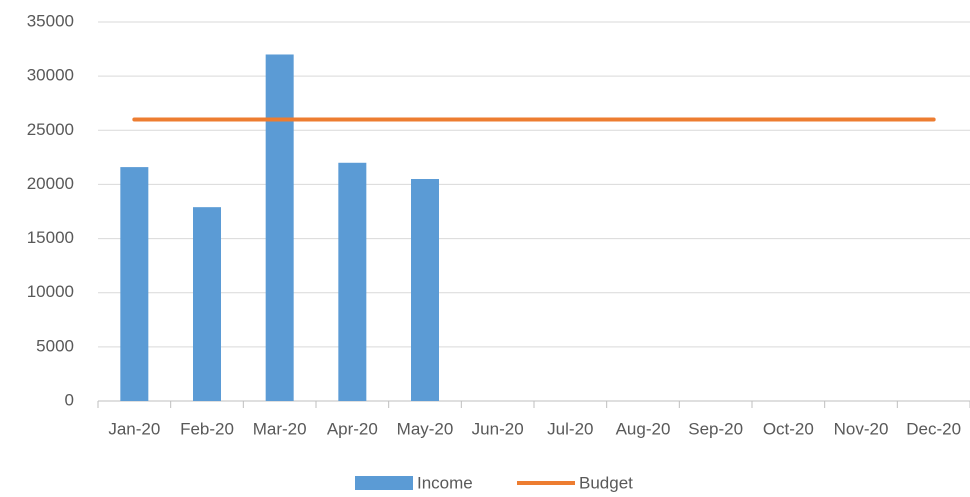 This screenshot has height=497, width=970. I want to click on x-tick-label: Aug-20, so click(643, 428).